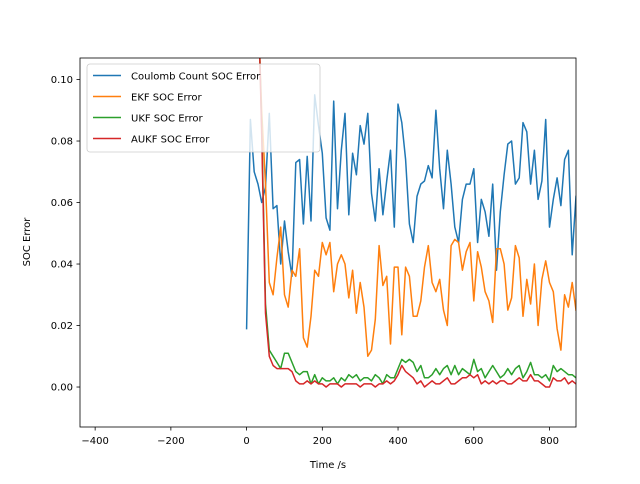  I want to click on y-tick-label: 0.00, so click(62, 388).